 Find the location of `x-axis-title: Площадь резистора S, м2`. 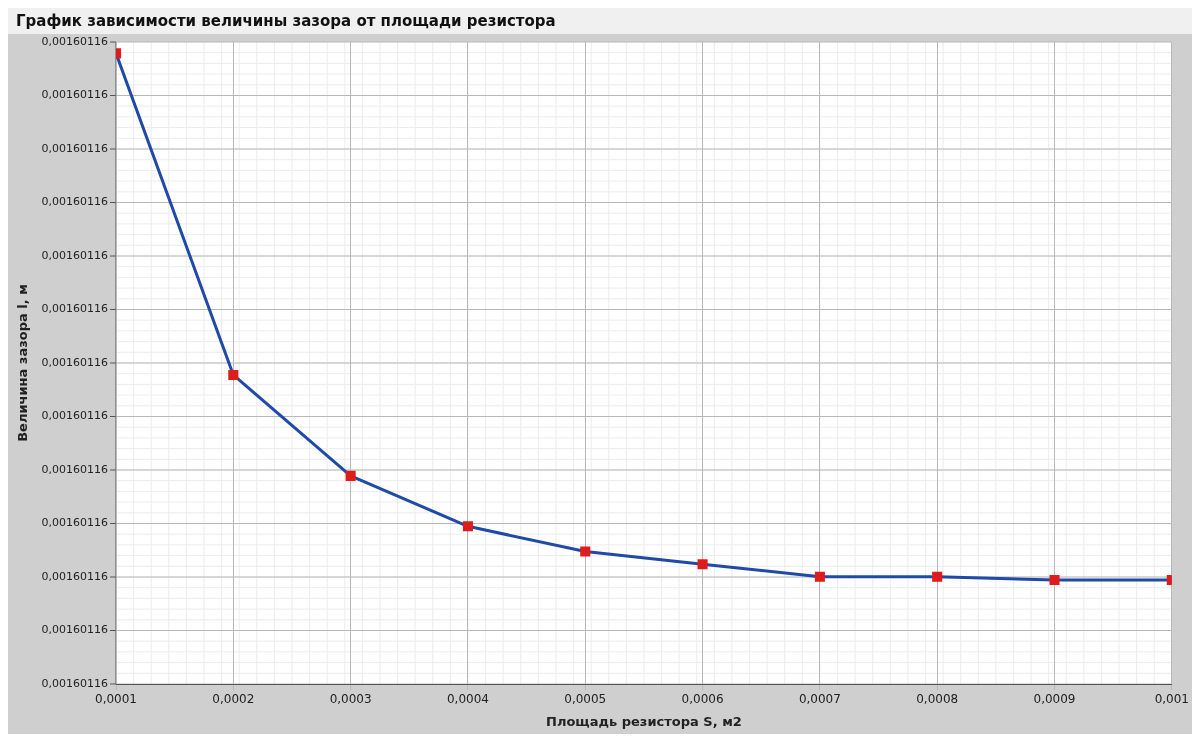

x-axis-title: Площадь резистора S, м2 is located at coordinates (644, 721).